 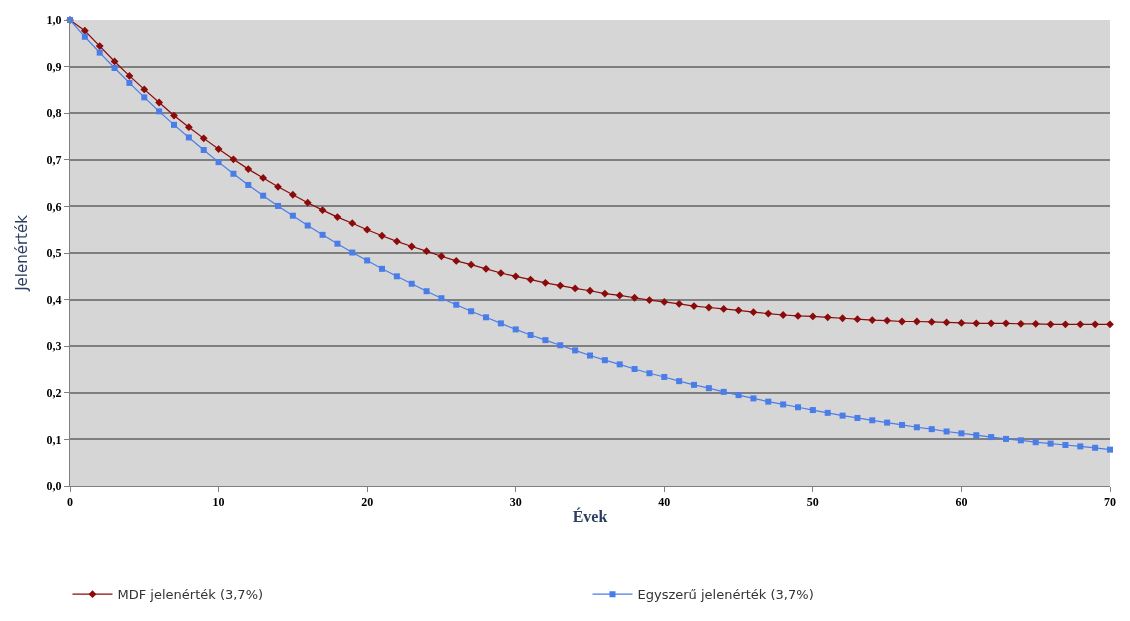 I want to click on y-tick-label: 0,7, so click(x=54, y=160).